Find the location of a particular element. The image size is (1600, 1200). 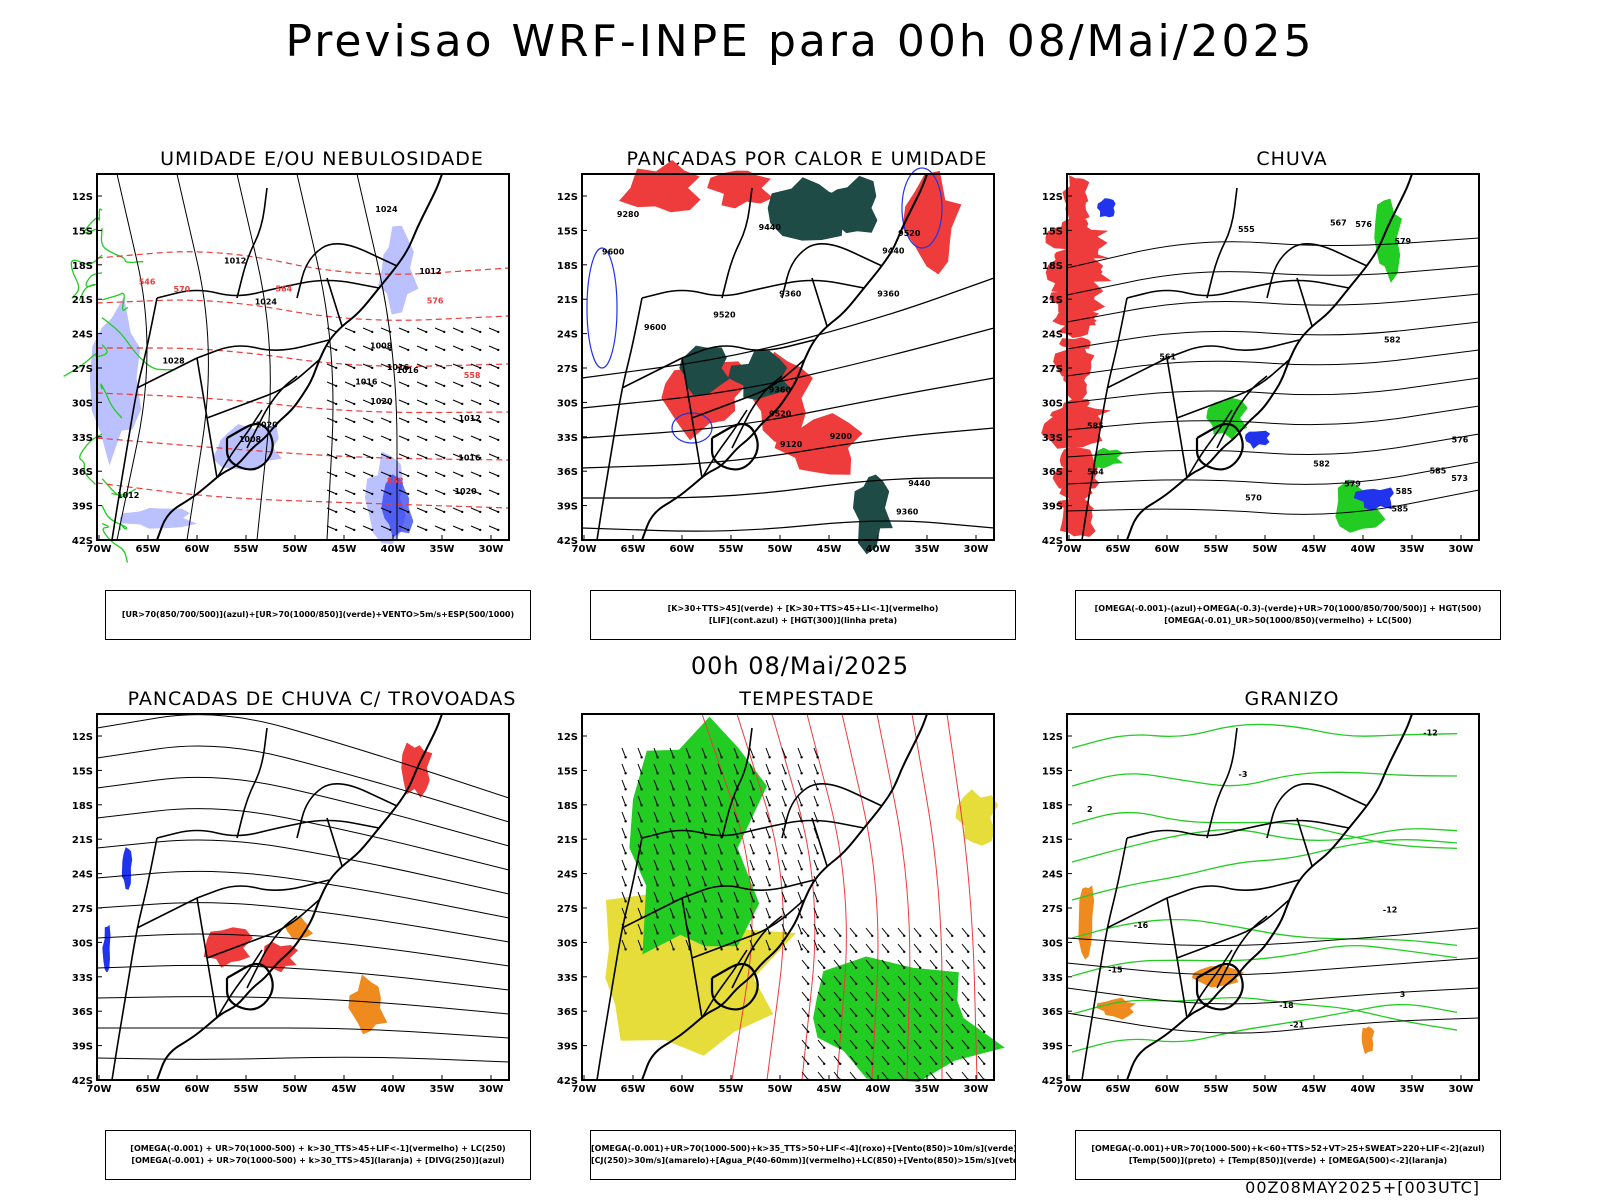

lon-tick-label: 50W is located at coordinates (780, 1089).